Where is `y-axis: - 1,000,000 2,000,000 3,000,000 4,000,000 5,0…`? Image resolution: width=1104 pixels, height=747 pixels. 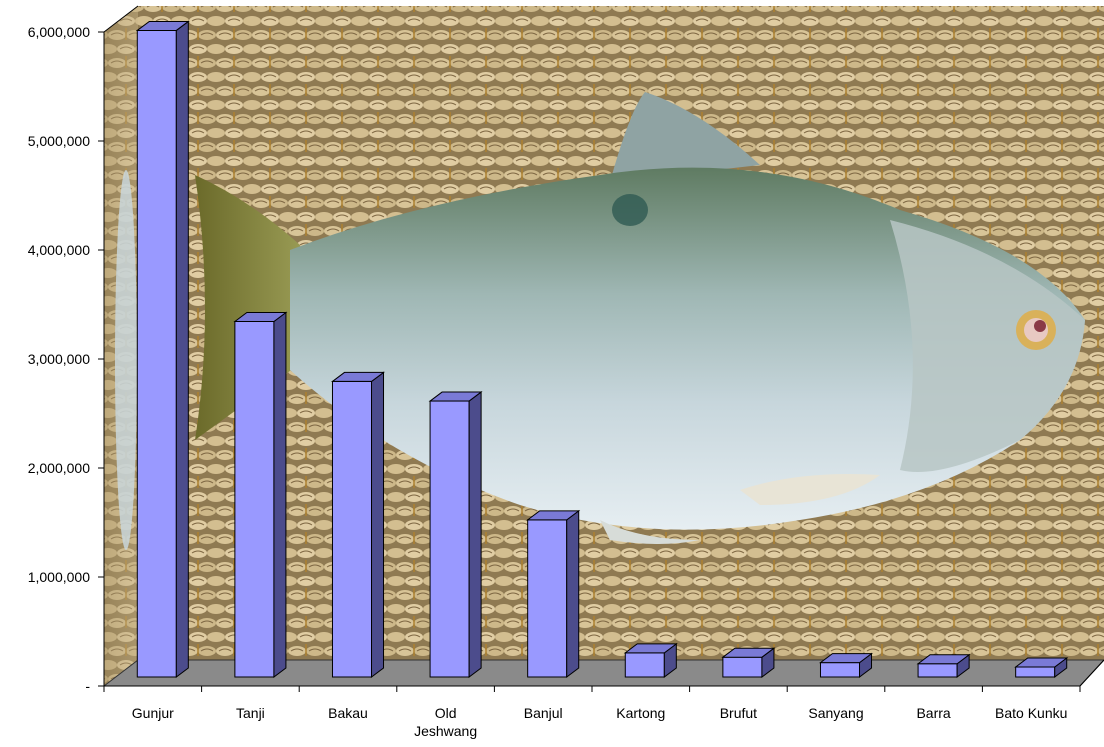
y-axis: - 1,000,000 2,000,000 3,000,000 4,000,000 5,0… is located at coordinates (66, 359).